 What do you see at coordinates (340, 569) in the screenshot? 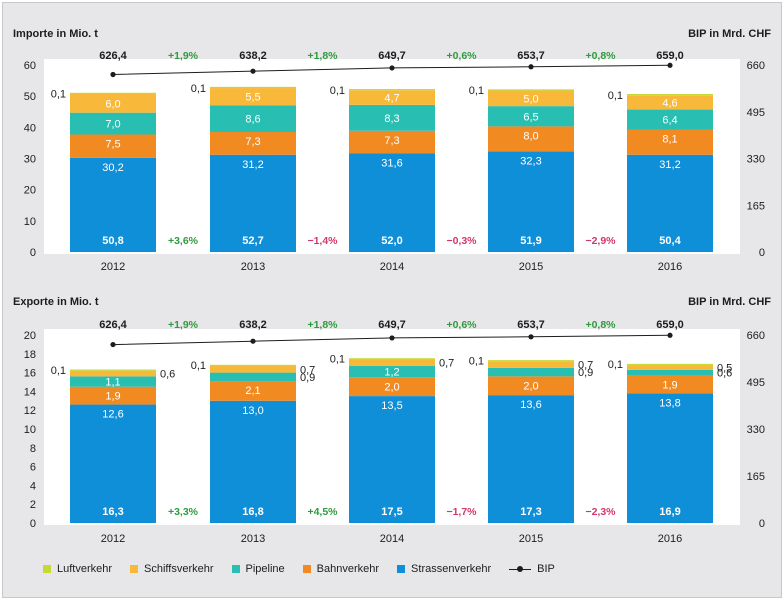
I see `legend-item-bahnverkehr: Bahnverkehr` at bounding box center [340, 569].